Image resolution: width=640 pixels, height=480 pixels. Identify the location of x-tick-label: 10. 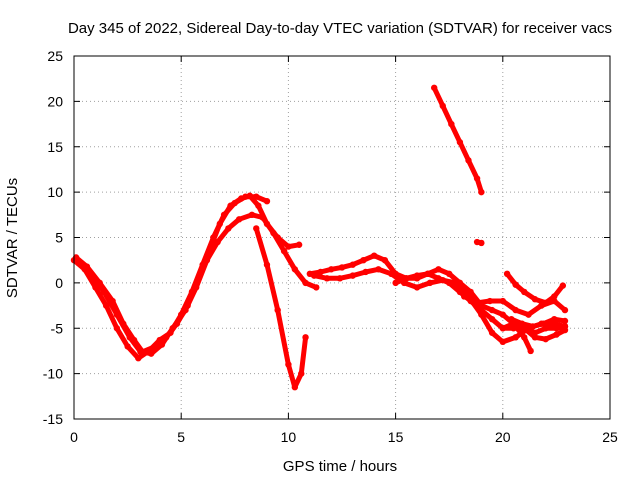
(289, 437).